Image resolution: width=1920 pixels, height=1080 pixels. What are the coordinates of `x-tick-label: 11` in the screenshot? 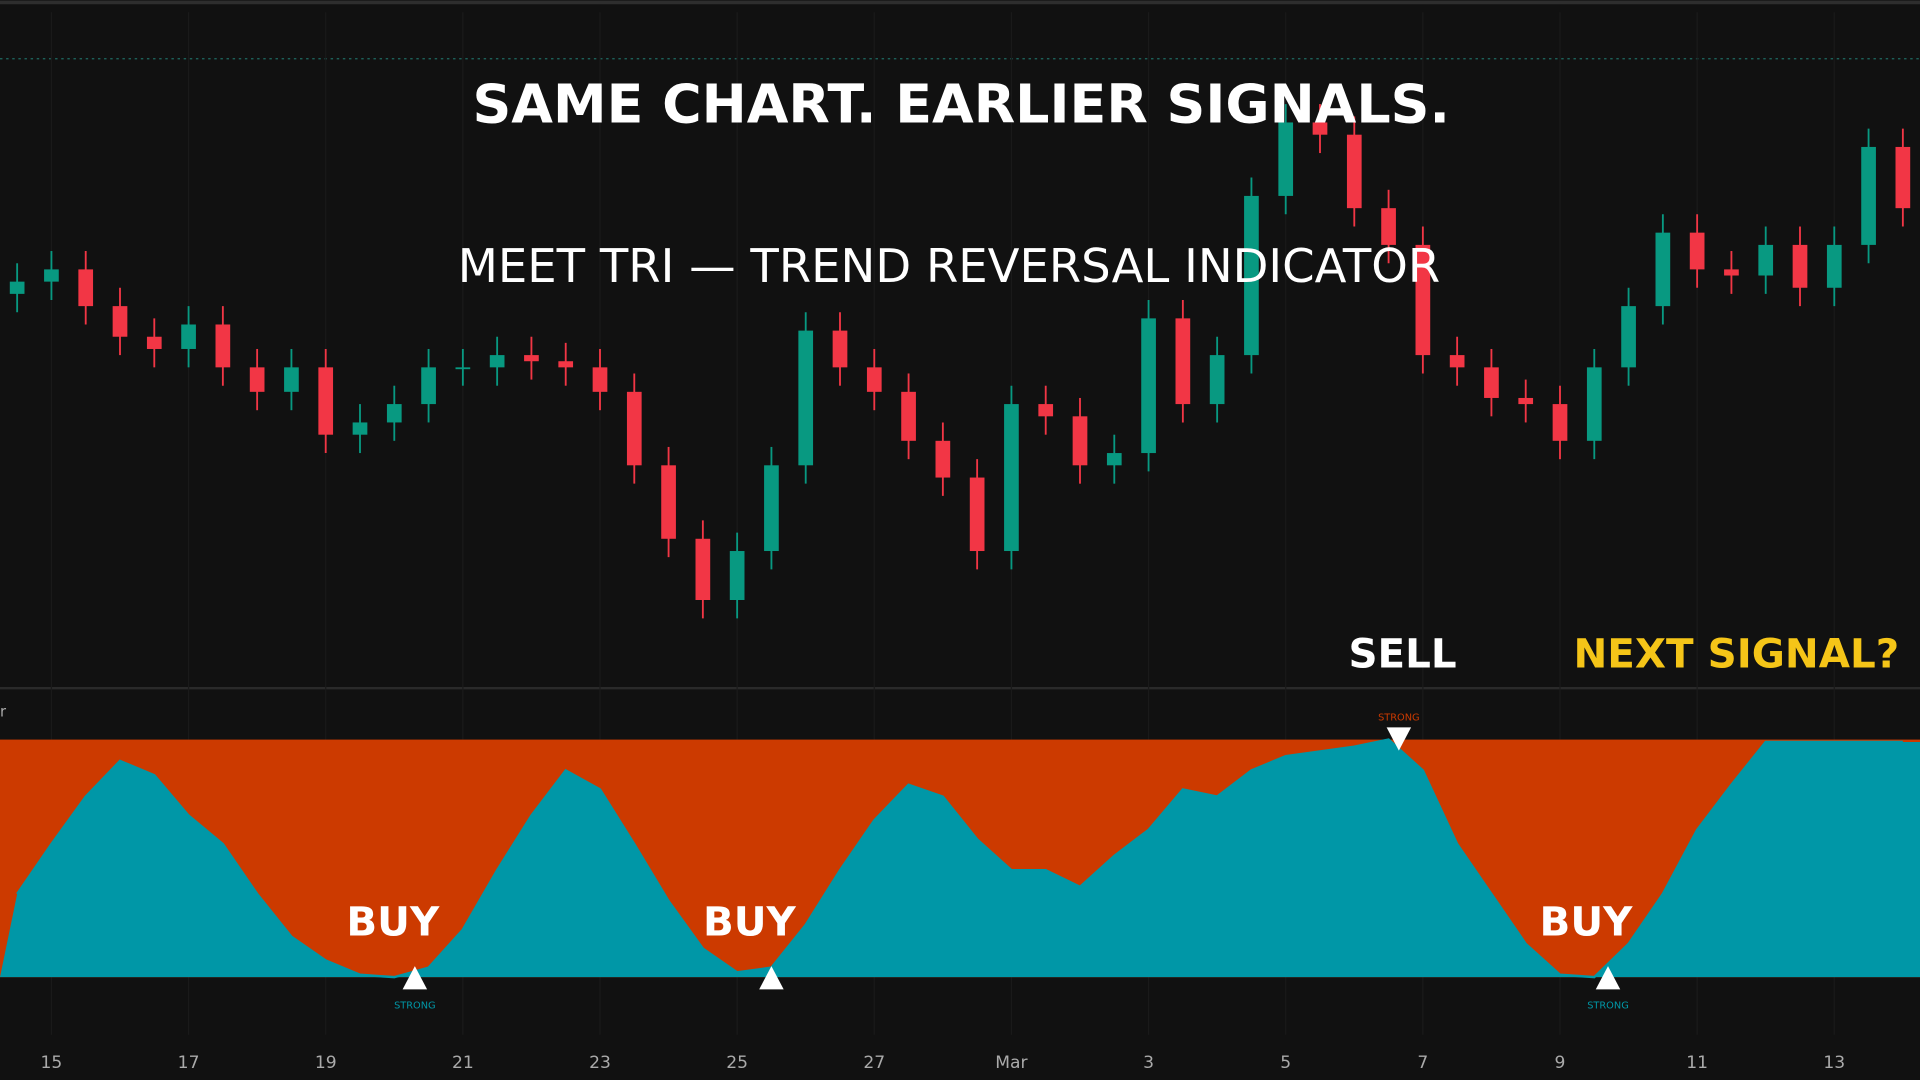 It's located at (1697, 1063).